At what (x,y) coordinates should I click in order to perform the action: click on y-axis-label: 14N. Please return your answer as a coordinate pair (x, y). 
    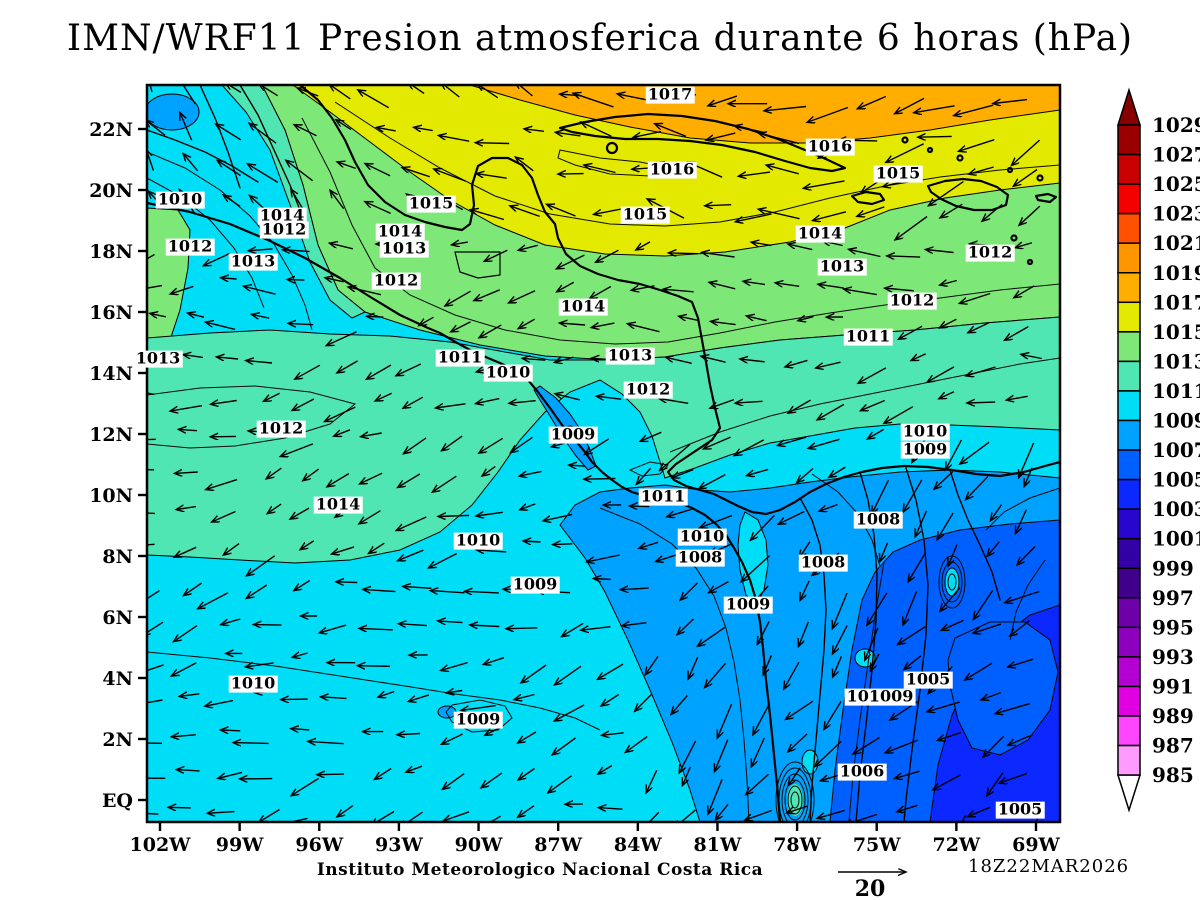
    Looking at the image, I should click on (111, 374).